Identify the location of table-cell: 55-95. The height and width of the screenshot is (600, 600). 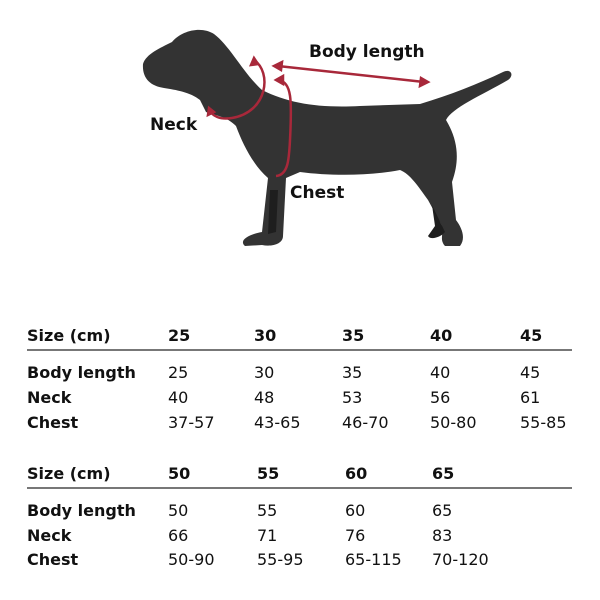
(280, 559).